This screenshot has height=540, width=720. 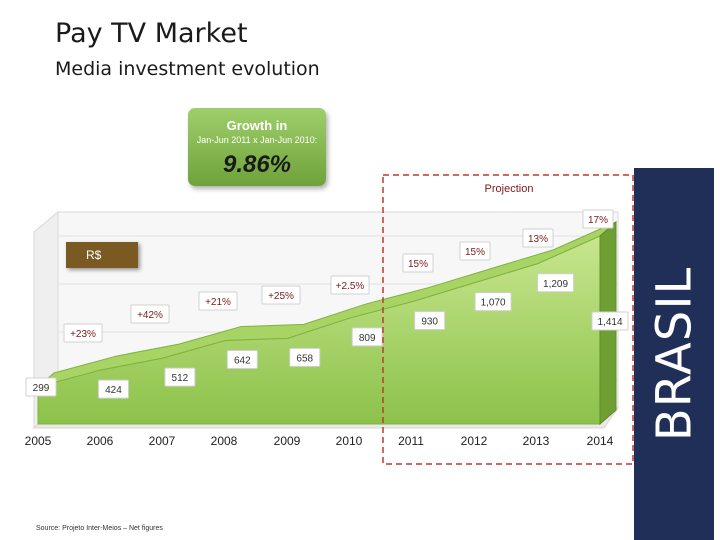 I want to click on currency-label: R$, so click(x=102, y=255).